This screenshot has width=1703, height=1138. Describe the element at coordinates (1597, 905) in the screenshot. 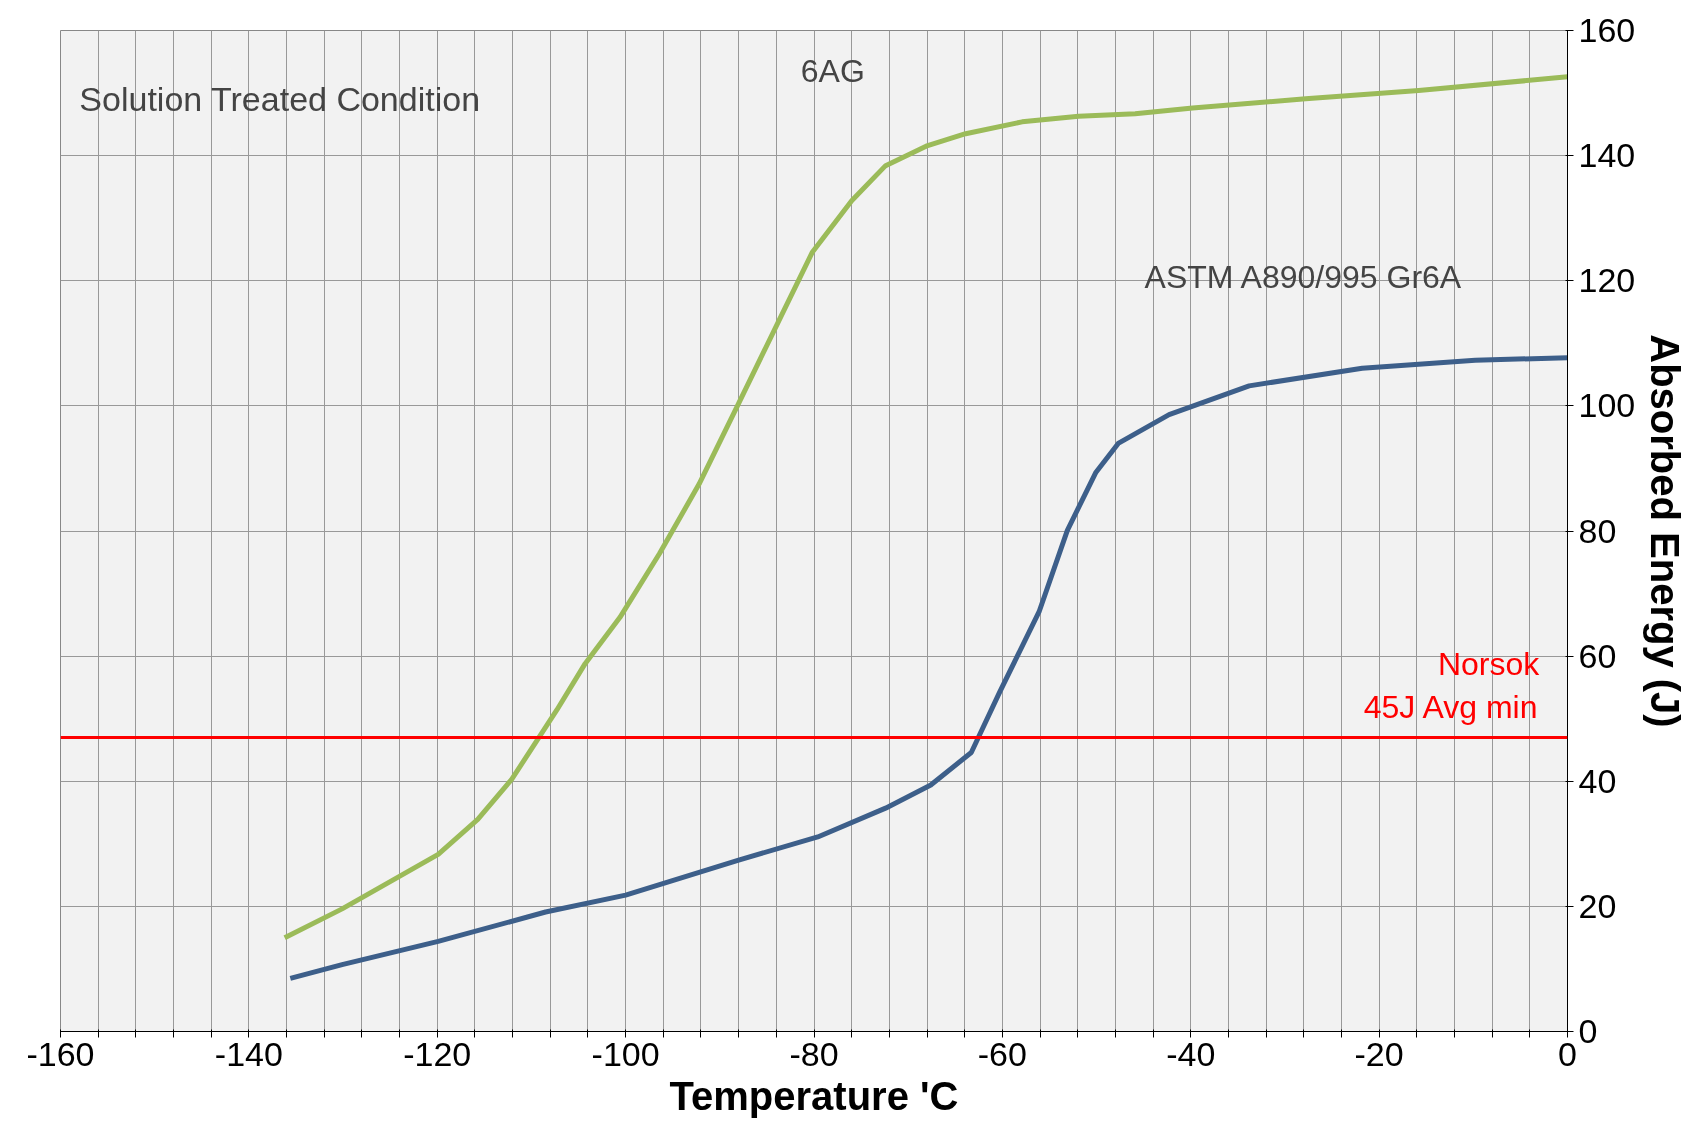

I see `y-tick-label: 20` at that location.